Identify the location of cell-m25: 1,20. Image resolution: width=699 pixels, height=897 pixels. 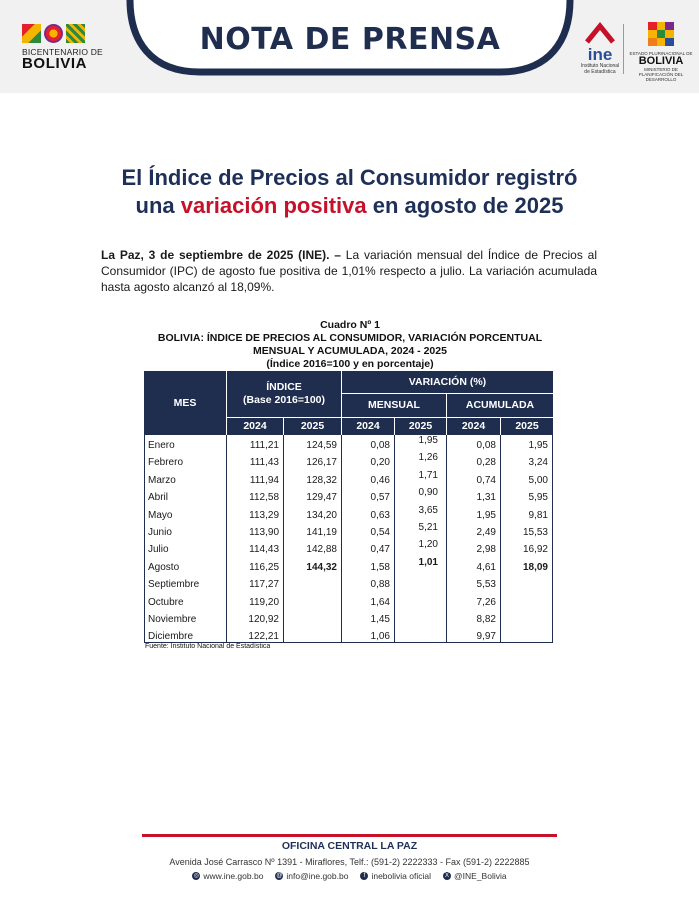
(428, 545).